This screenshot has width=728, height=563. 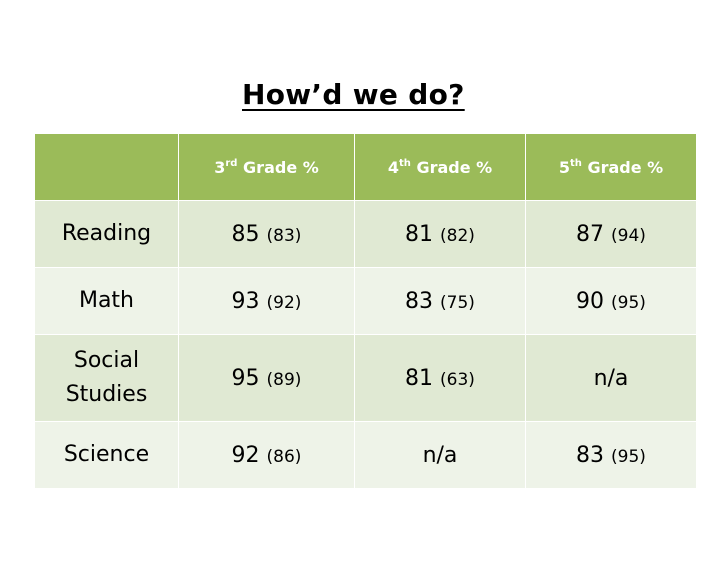 I want to click on score-value: 85, so click(x=245, y=234).